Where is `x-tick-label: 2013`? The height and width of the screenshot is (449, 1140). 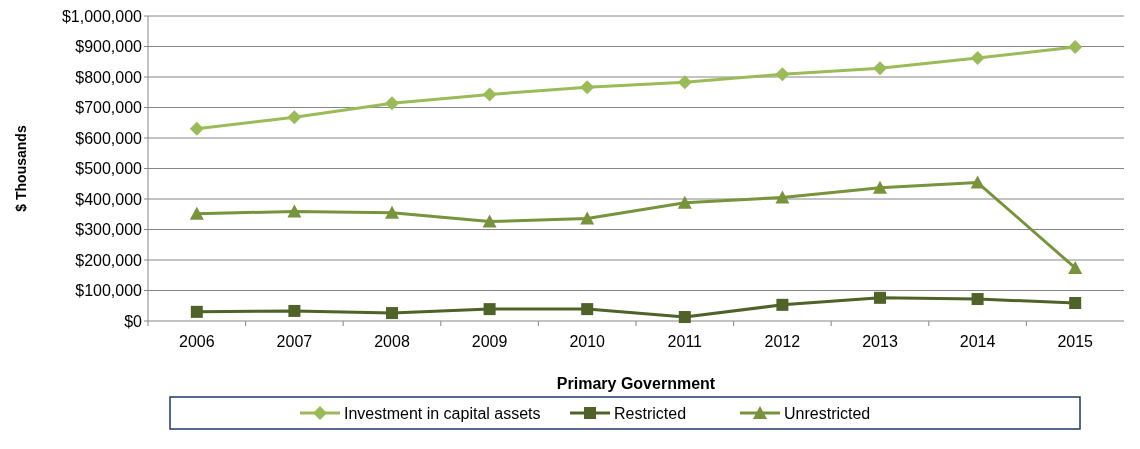 x-tick-label: 2013 is located at coordinates (880, 341).